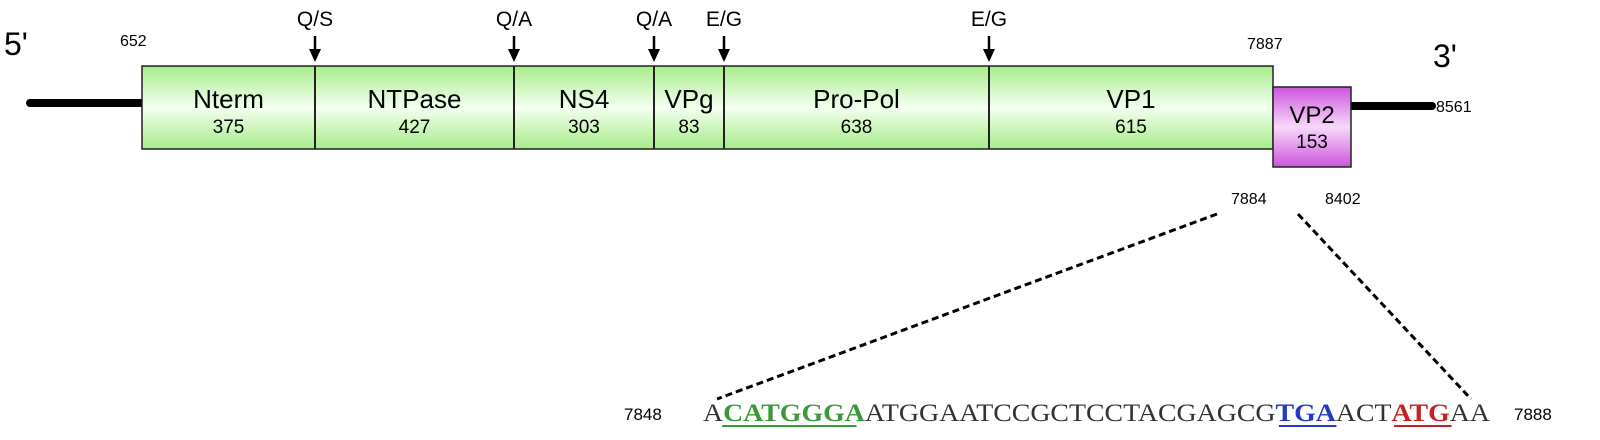  I want to click on sequence-part-red: ATG, so click(1421, 412).